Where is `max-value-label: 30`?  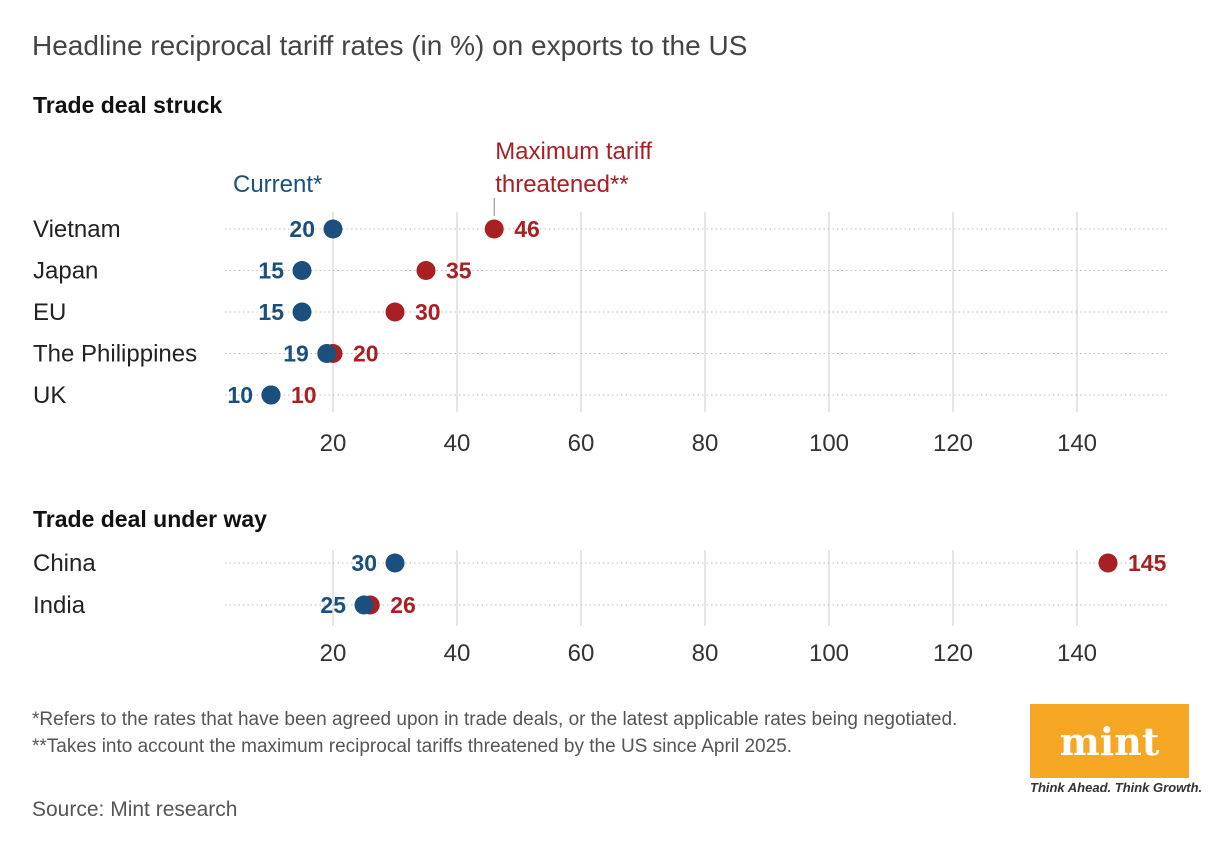
max-value-label: 30 is located at coordinates (428, 312).